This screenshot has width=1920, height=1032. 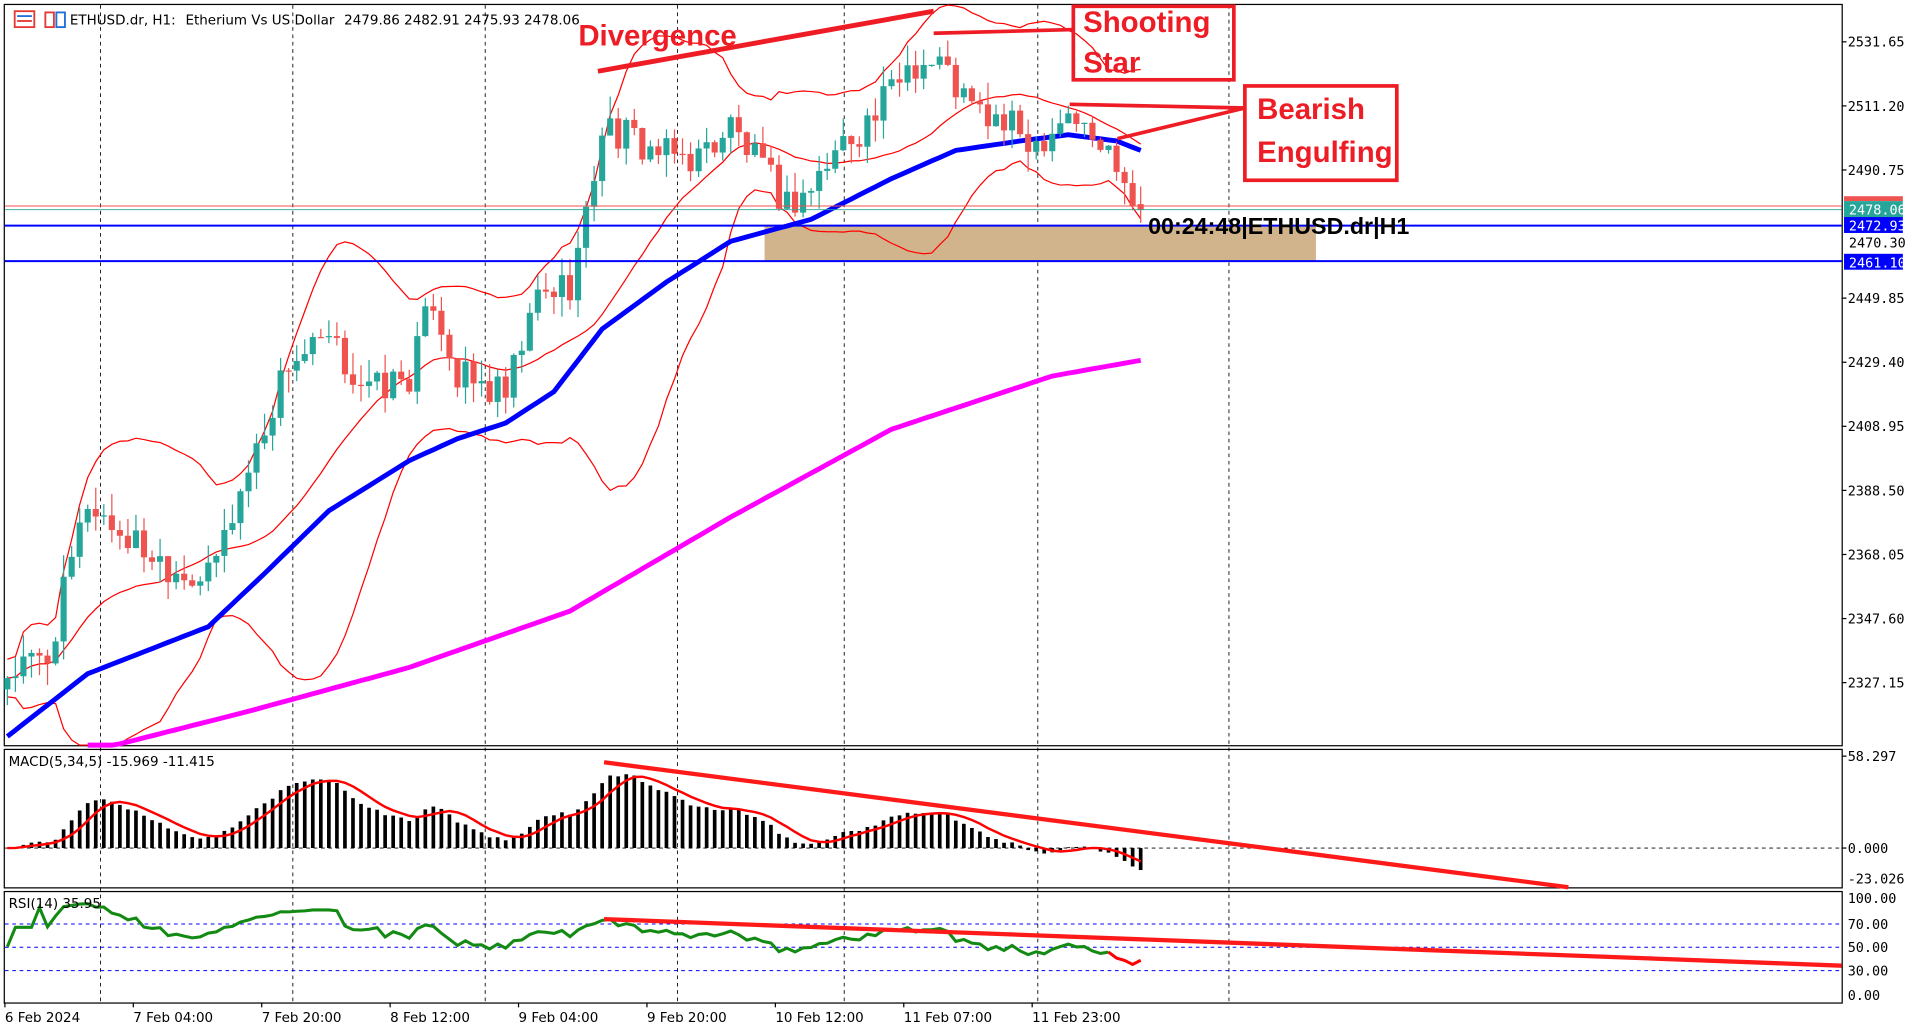 I want to click on rsi-axis-100: 100.00, so click(x=1872, y=899).